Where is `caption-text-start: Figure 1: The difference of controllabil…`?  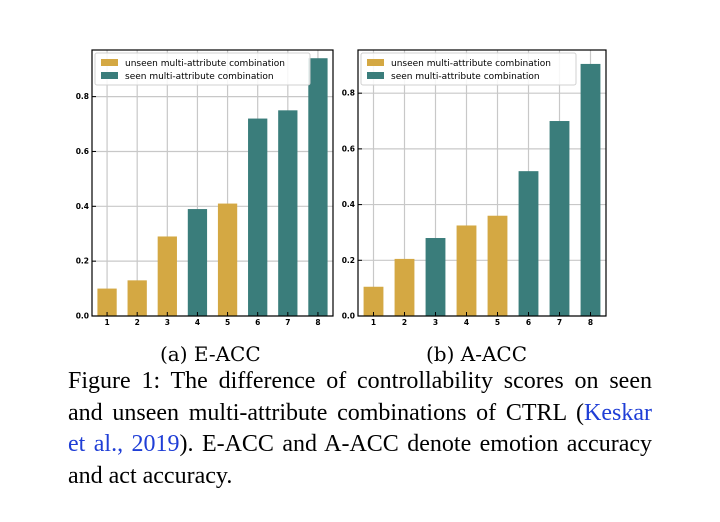
caption-text-start: Figure 1: The difference of controllabil… is located at coordinates (360, 397).